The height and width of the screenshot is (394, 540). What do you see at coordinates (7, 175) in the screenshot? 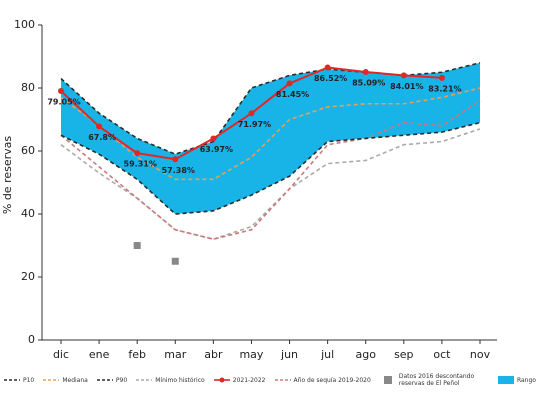
I see `y-axis-label: % de reservas` at bounding box center [7, 175].